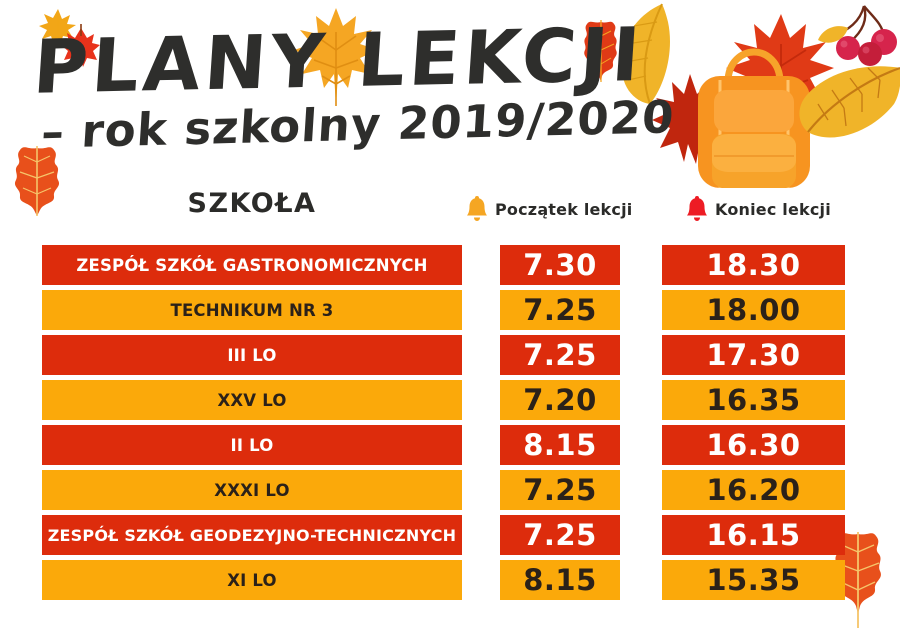 The height and width of the screenshot is (636, 900). I want to click on cell-start-time-label: 7.30, so click(560, 265).